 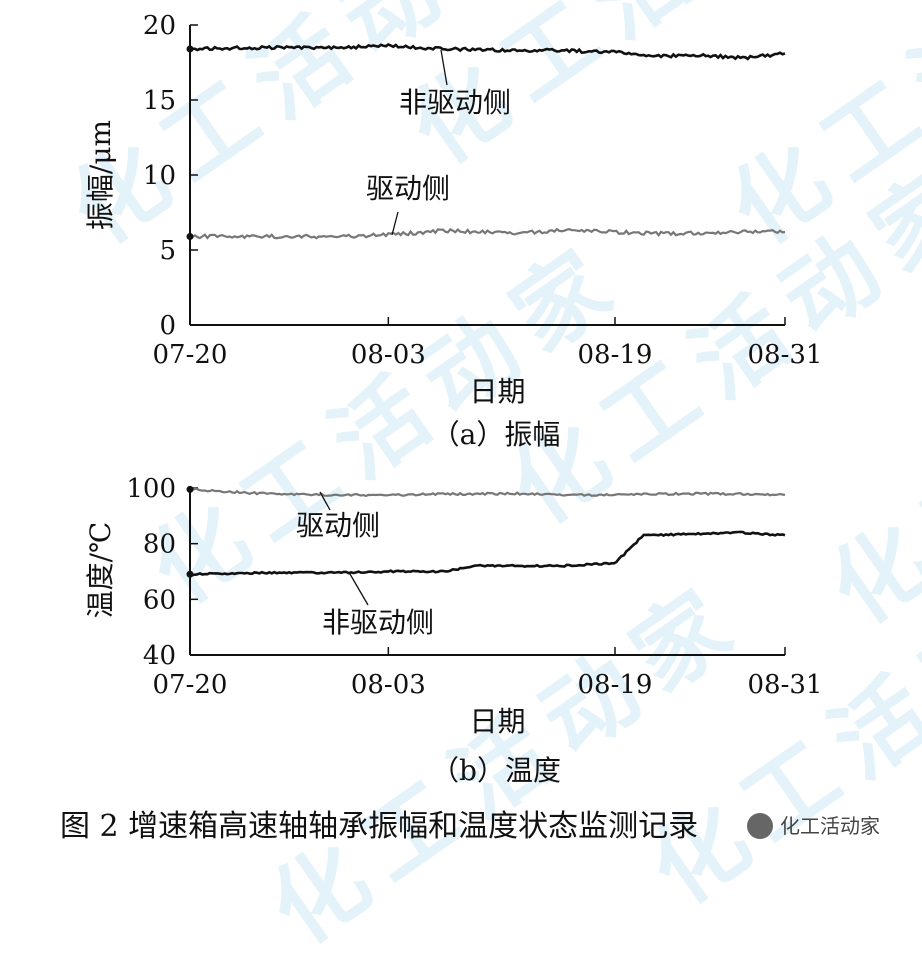 What do you see at coordinates (159, 545) in the screenshot?
I see `y-tick-label: 80` at bounding box center [159, 545].